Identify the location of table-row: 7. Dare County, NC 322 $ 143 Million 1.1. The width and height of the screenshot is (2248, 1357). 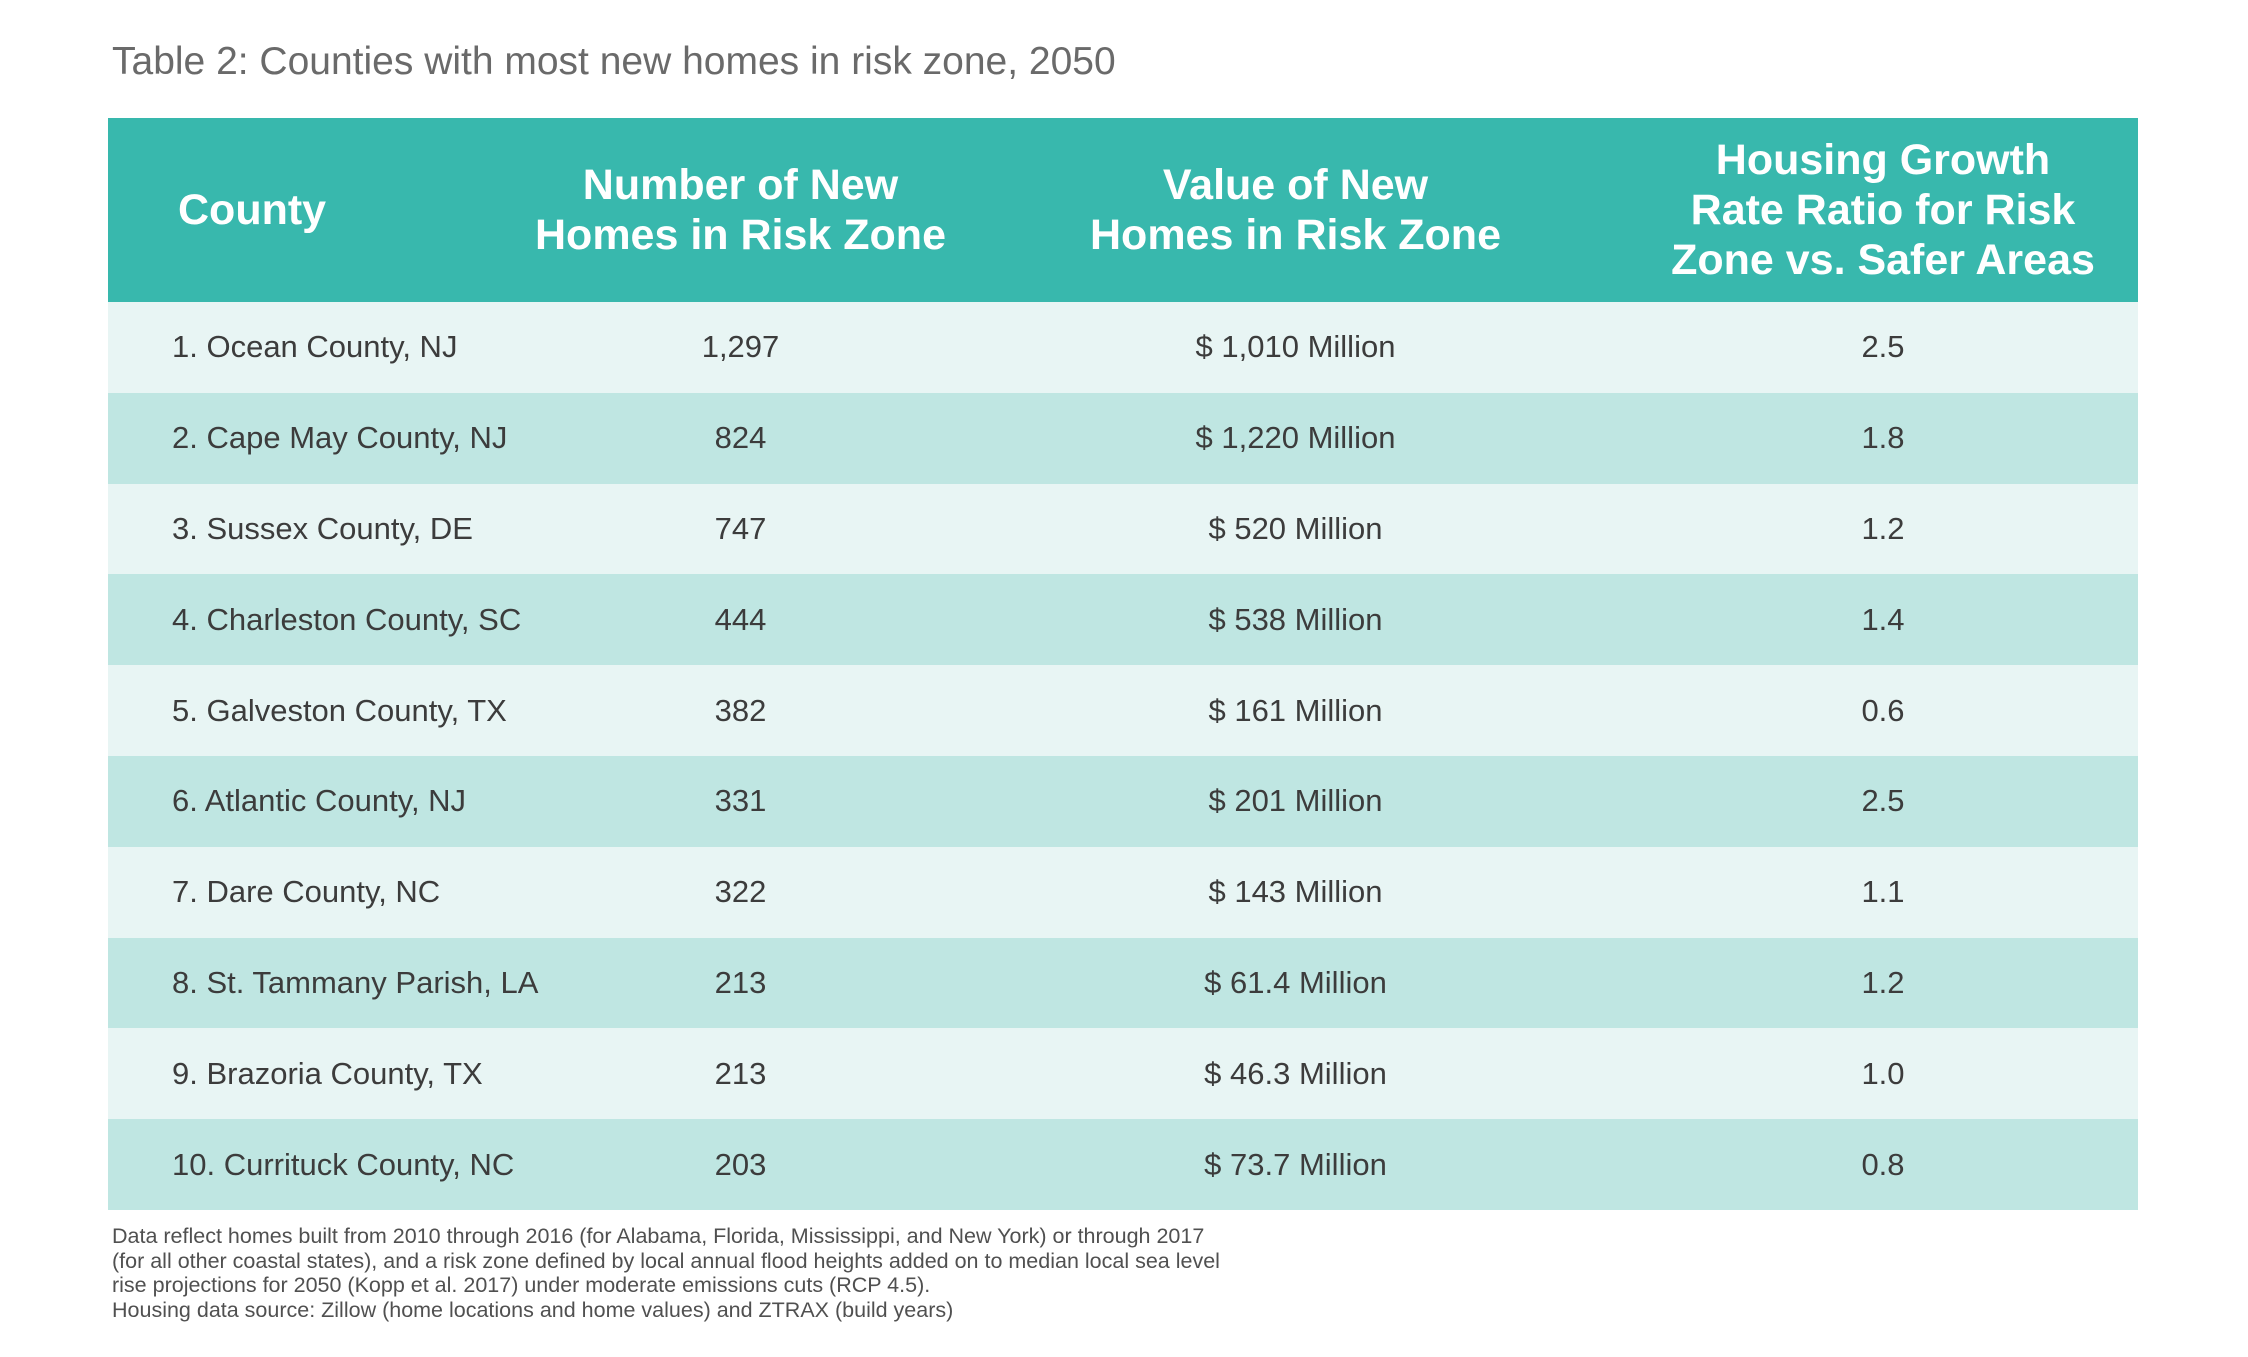
(1123, 892).